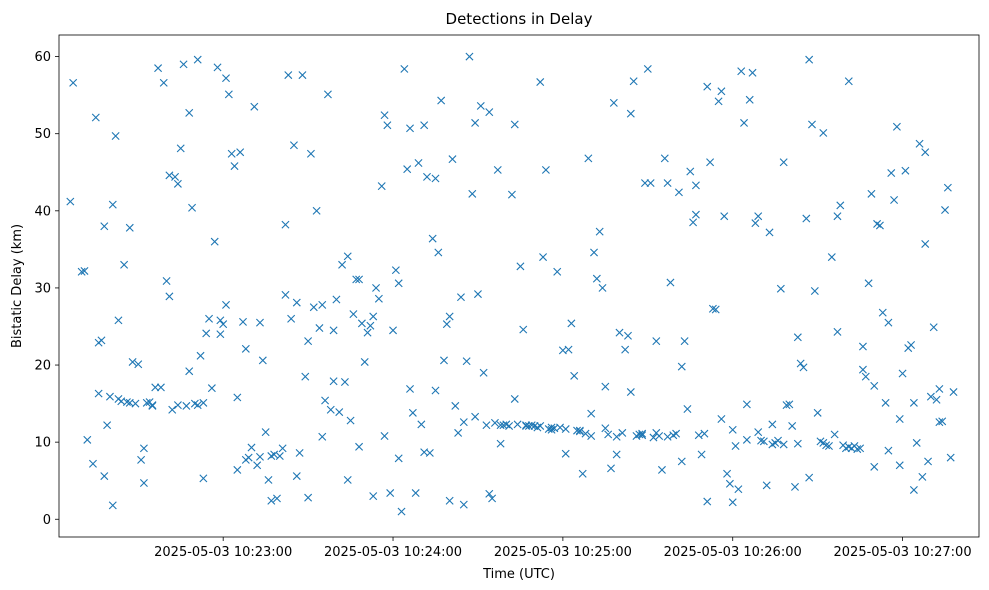 The height and width of the screenshot is (590, 989). I want to click on chart-title: Detections in Delay, so click(519, 19).